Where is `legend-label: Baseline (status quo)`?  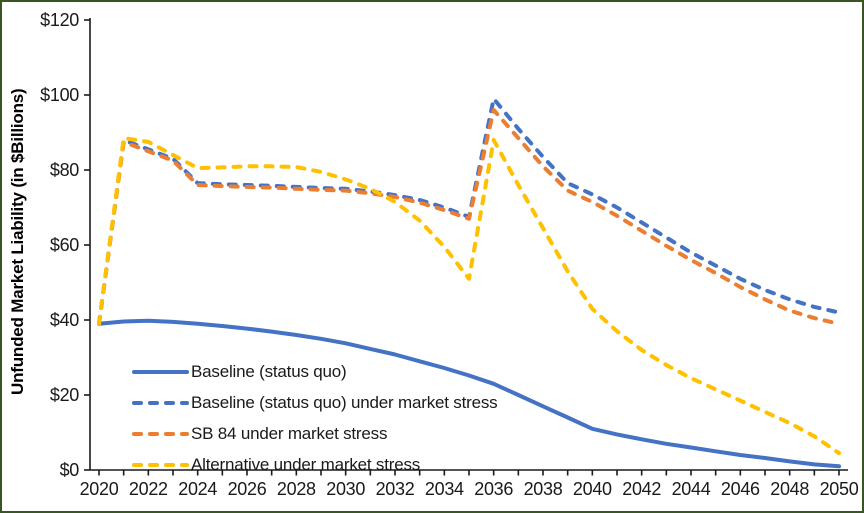
legend-label: Baseline (status quo) is located at coordinates (269, 371).